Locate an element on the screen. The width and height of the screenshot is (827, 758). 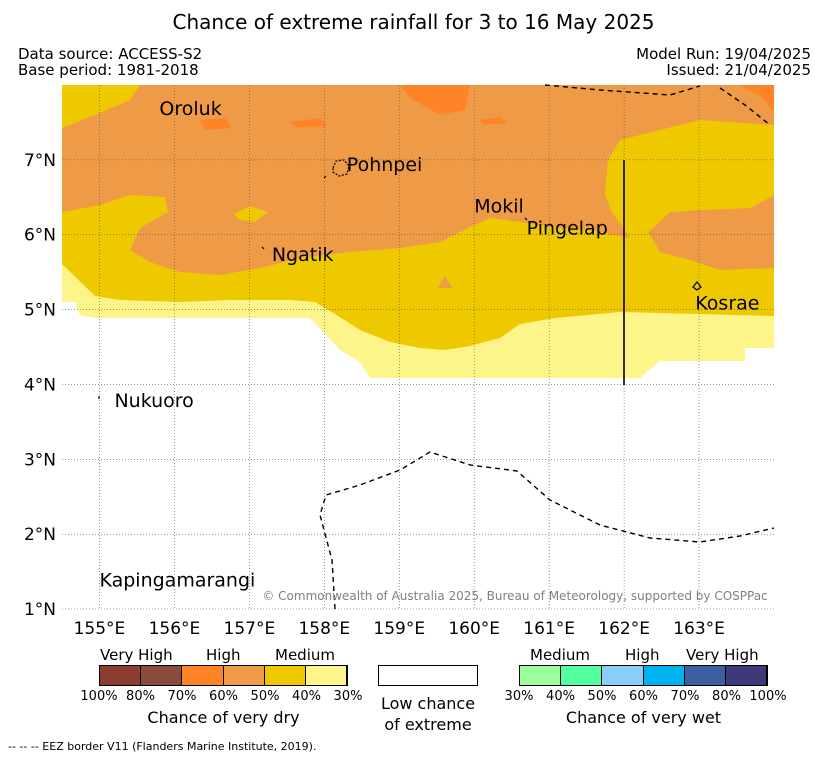
latitude-tick-label: 2°N is located at coordinates (40, 535).